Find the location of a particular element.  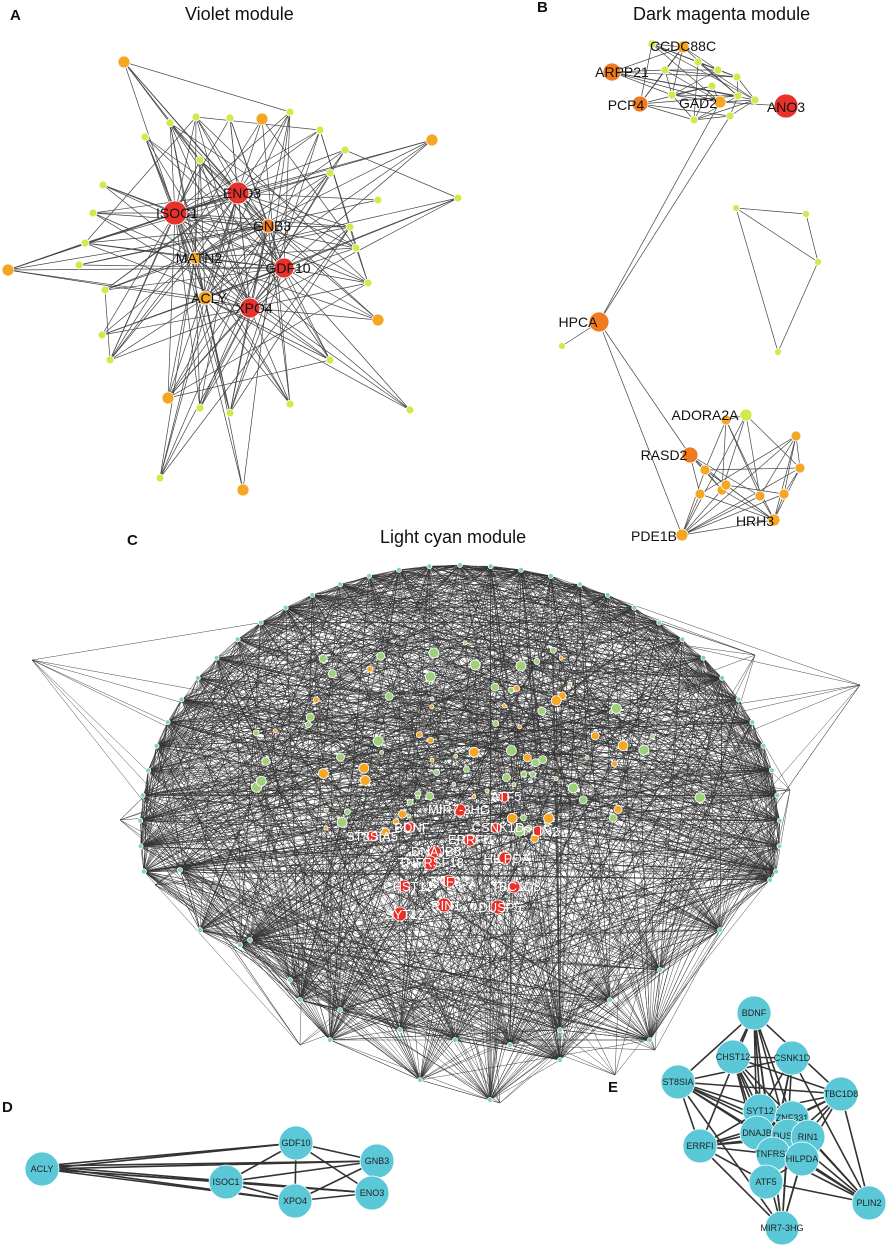

gene-label-matn2: MATN2 is located at coordinates (199, 258).